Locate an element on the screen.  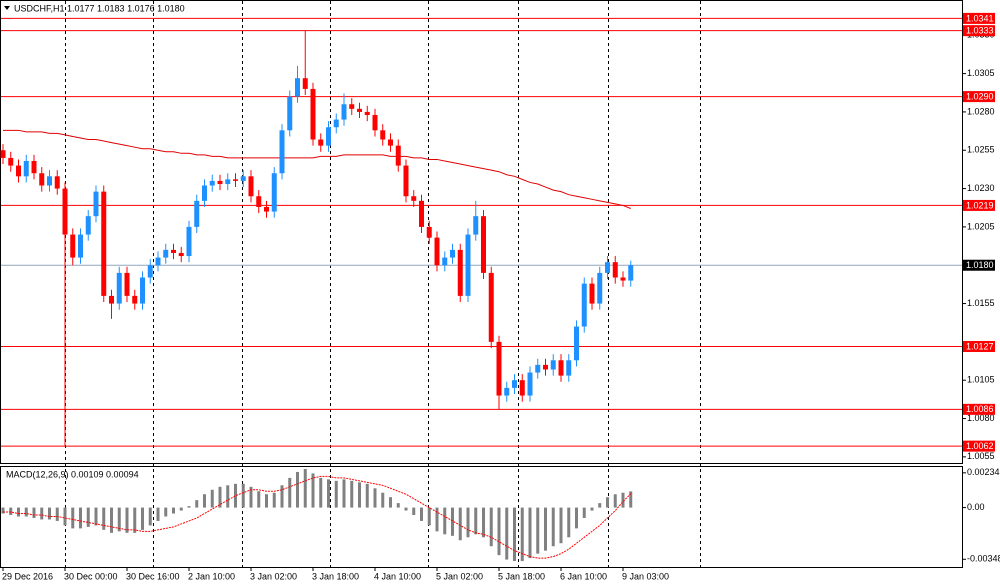
x-tick-label: 29 Dec 2016 is located at coordinates (27, 576).